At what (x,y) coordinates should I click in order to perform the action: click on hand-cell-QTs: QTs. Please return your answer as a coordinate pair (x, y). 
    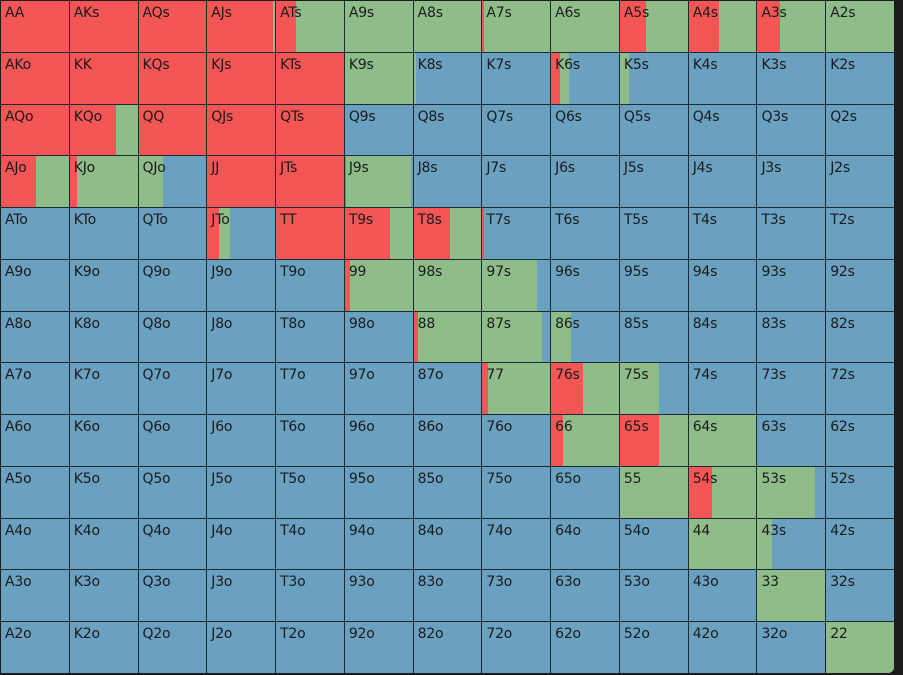
    Looking at the image, I should click on (310, 130).